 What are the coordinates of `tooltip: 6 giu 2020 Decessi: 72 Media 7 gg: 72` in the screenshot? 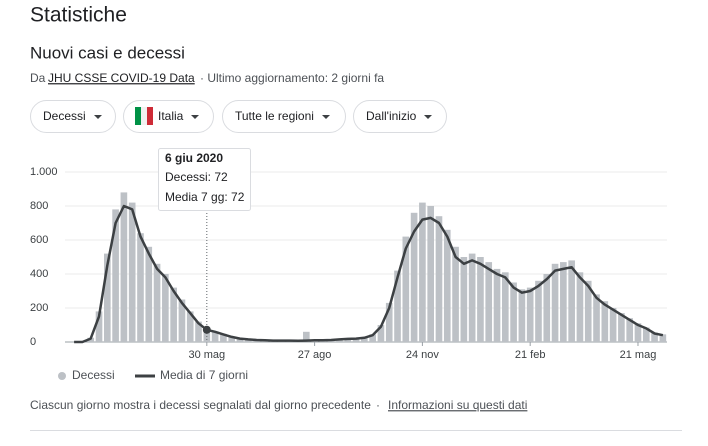 It's located at (204, 179).